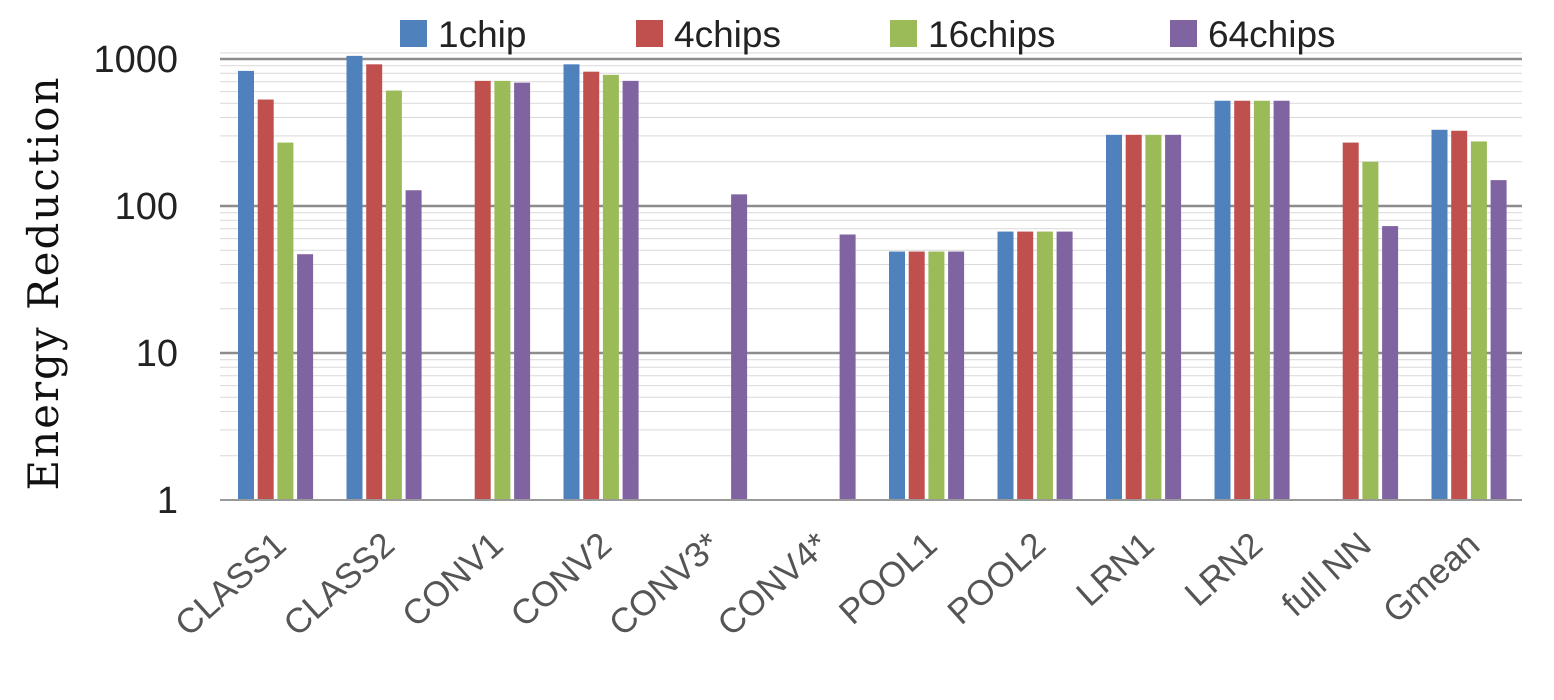 This screenshot has width=1554, height=700. Describe the element at coordinates (665, 584) in the screenshot. I see `x-tick-label: CONV3*` at that location.